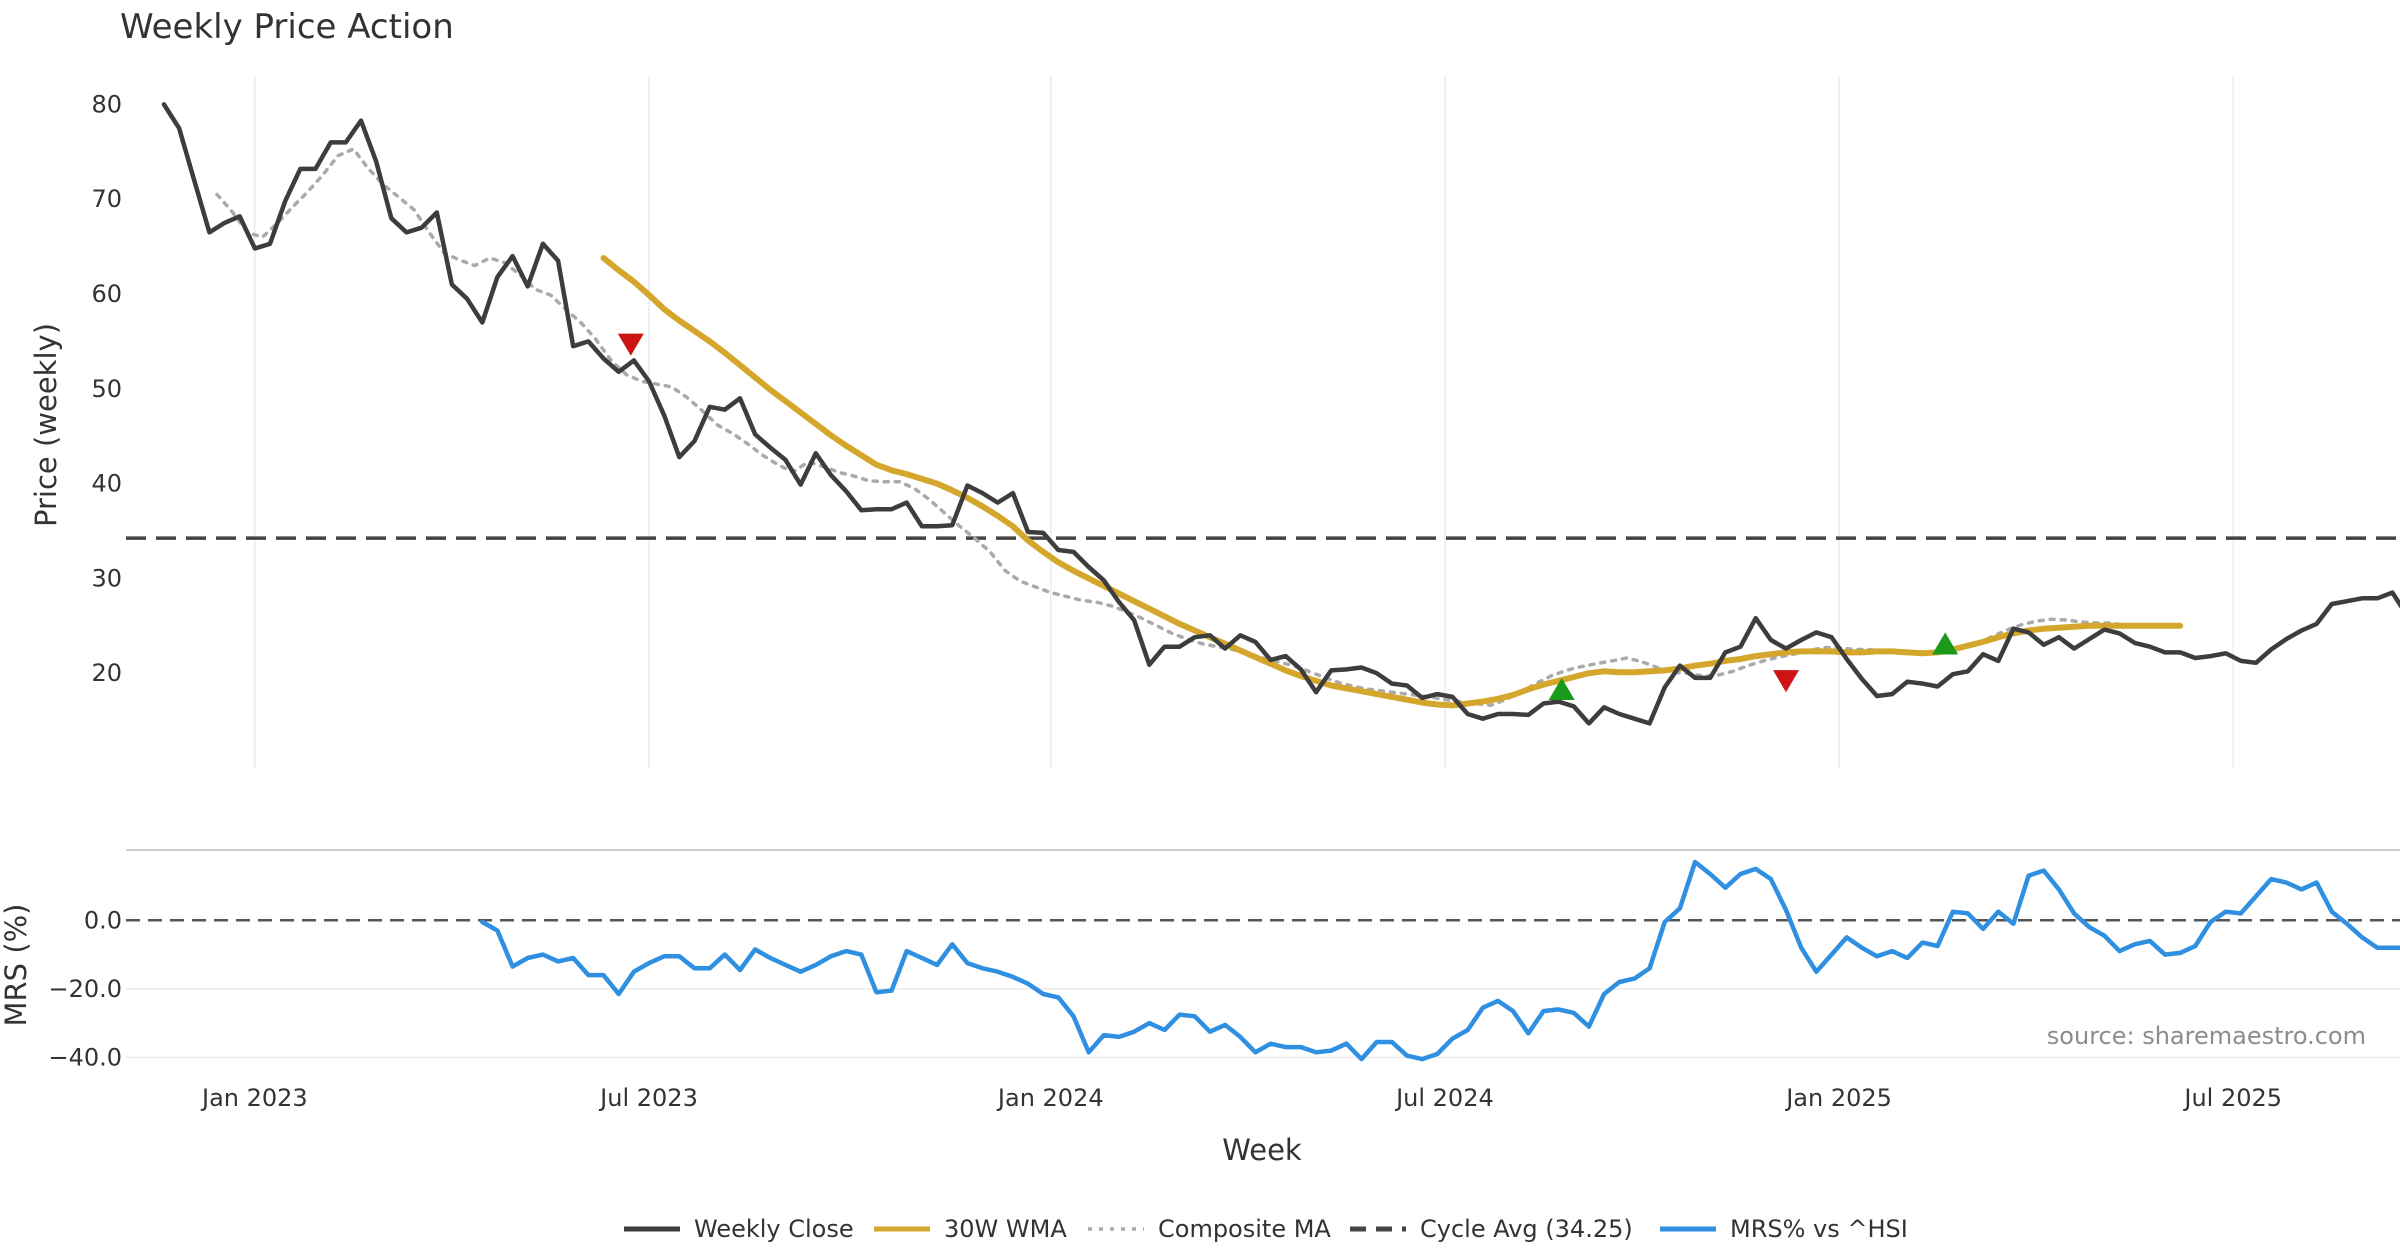  I want to click on source-annotation: source: sharemaestro.com, so click(2206, 1036).